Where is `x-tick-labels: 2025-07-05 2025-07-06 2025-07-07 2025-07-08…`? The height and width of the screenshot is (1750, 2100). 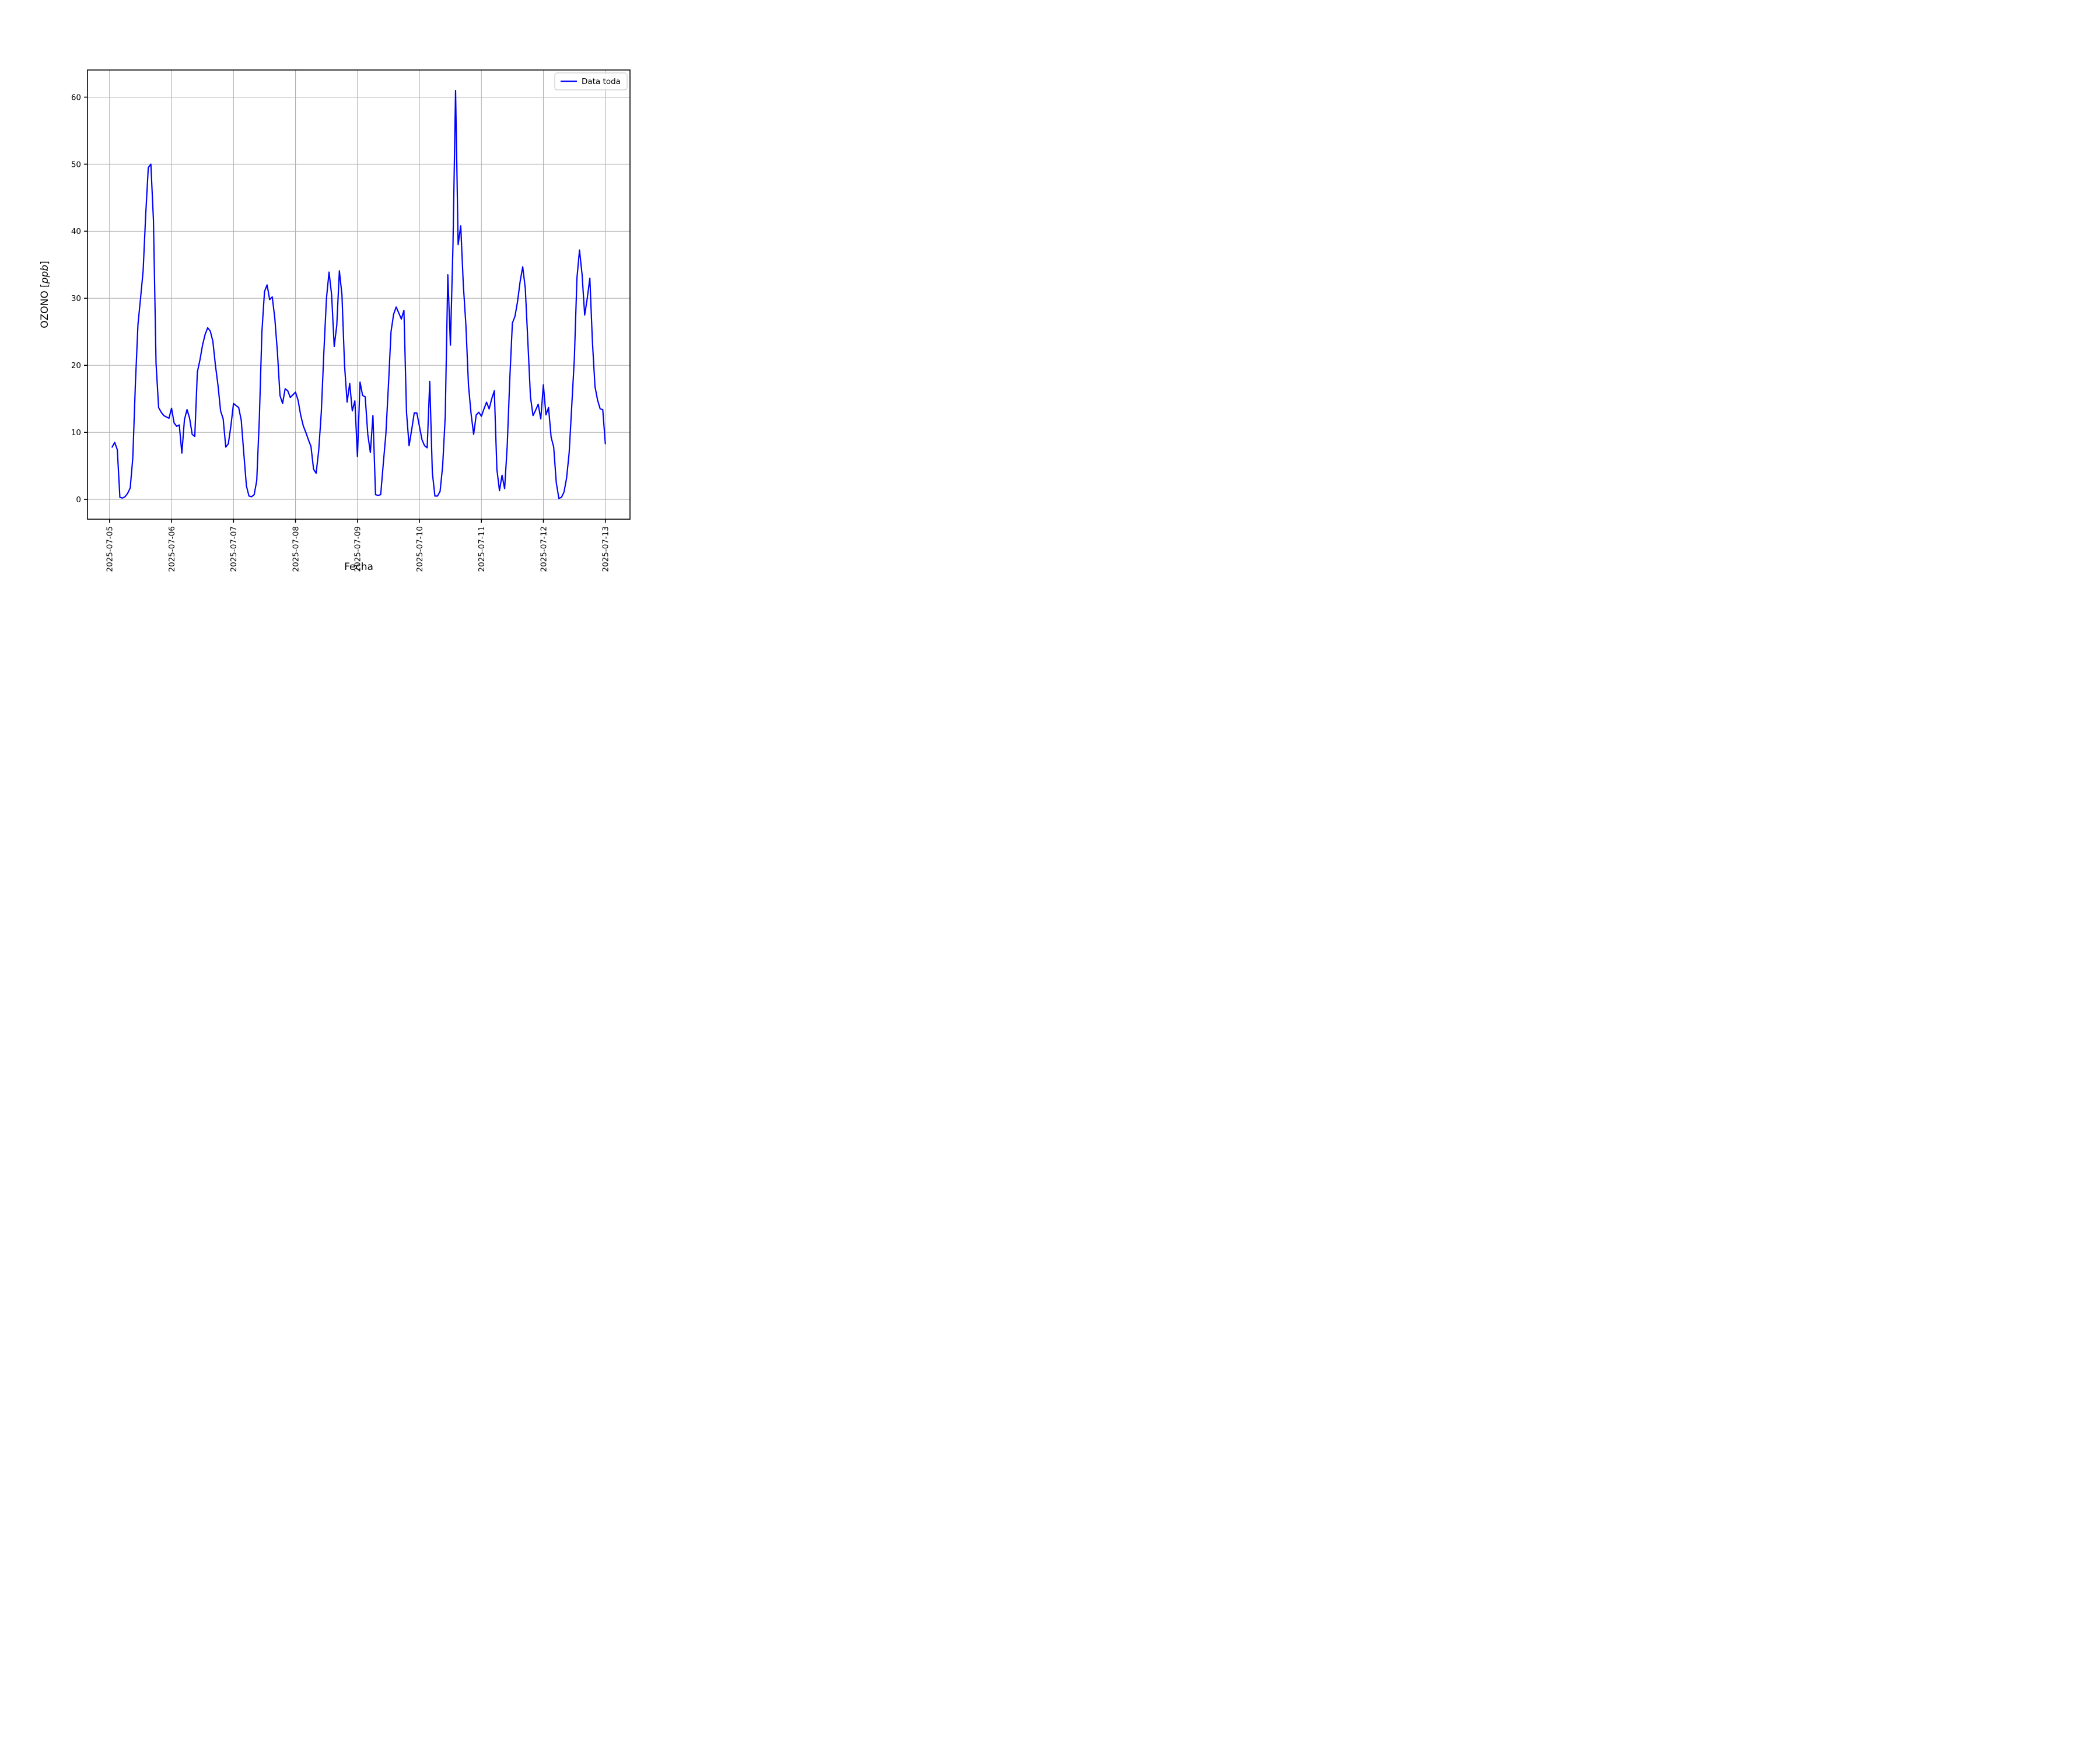 x-tick-labels: 2025-07-05 2025-07-06 2025-07-07 2025-07-08… is located at coordinates (358, 549).